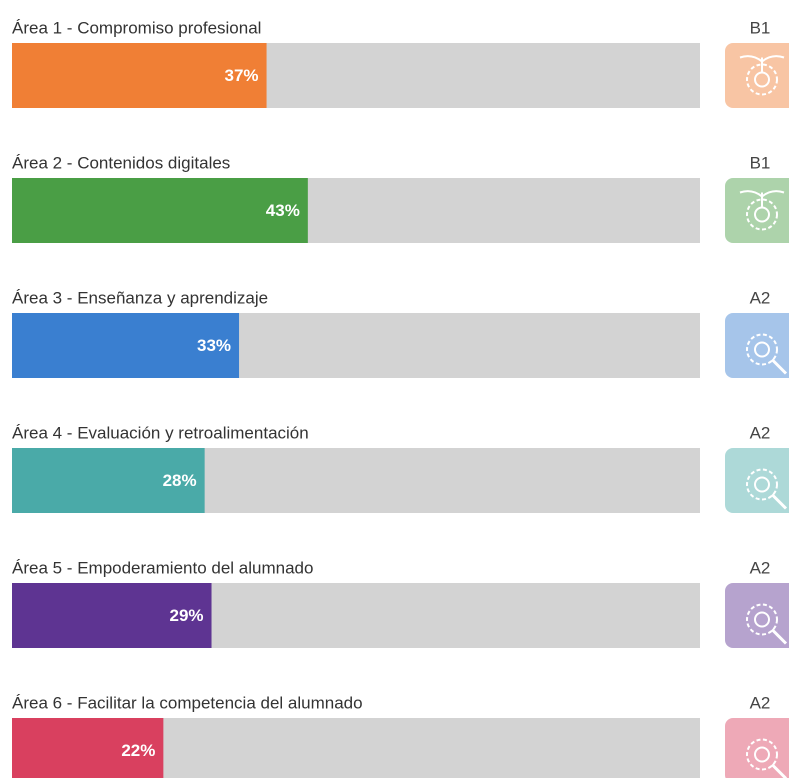  I want to click on value-label: 22%, so click(138, 750).